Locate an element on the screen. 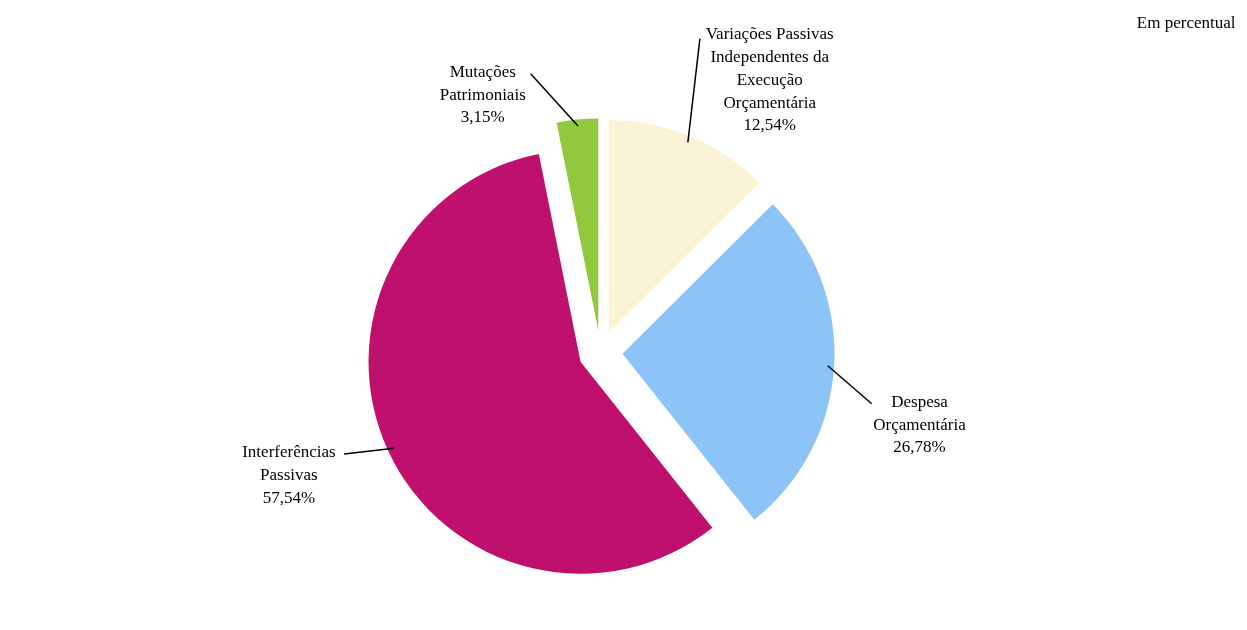 Image resolution: width=1247 pixels, height=630 pixels. slice-label: Despesa Orçamentária is located at coordinates (920, 412).